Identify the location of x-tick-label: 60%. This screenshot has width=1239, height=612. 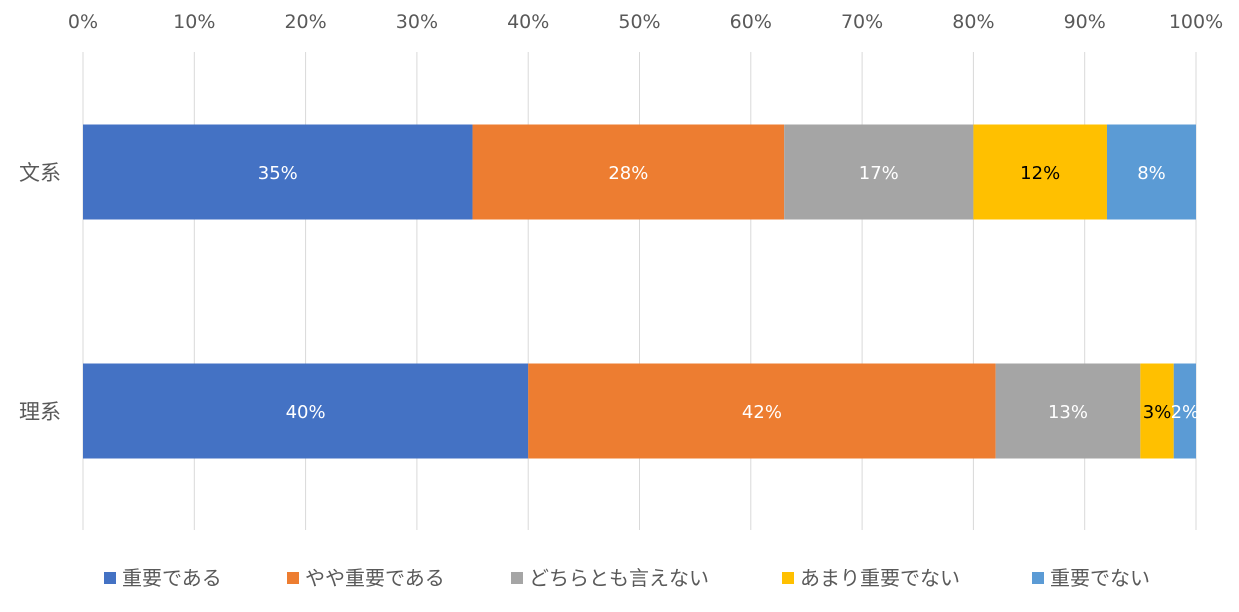
(751, 22).